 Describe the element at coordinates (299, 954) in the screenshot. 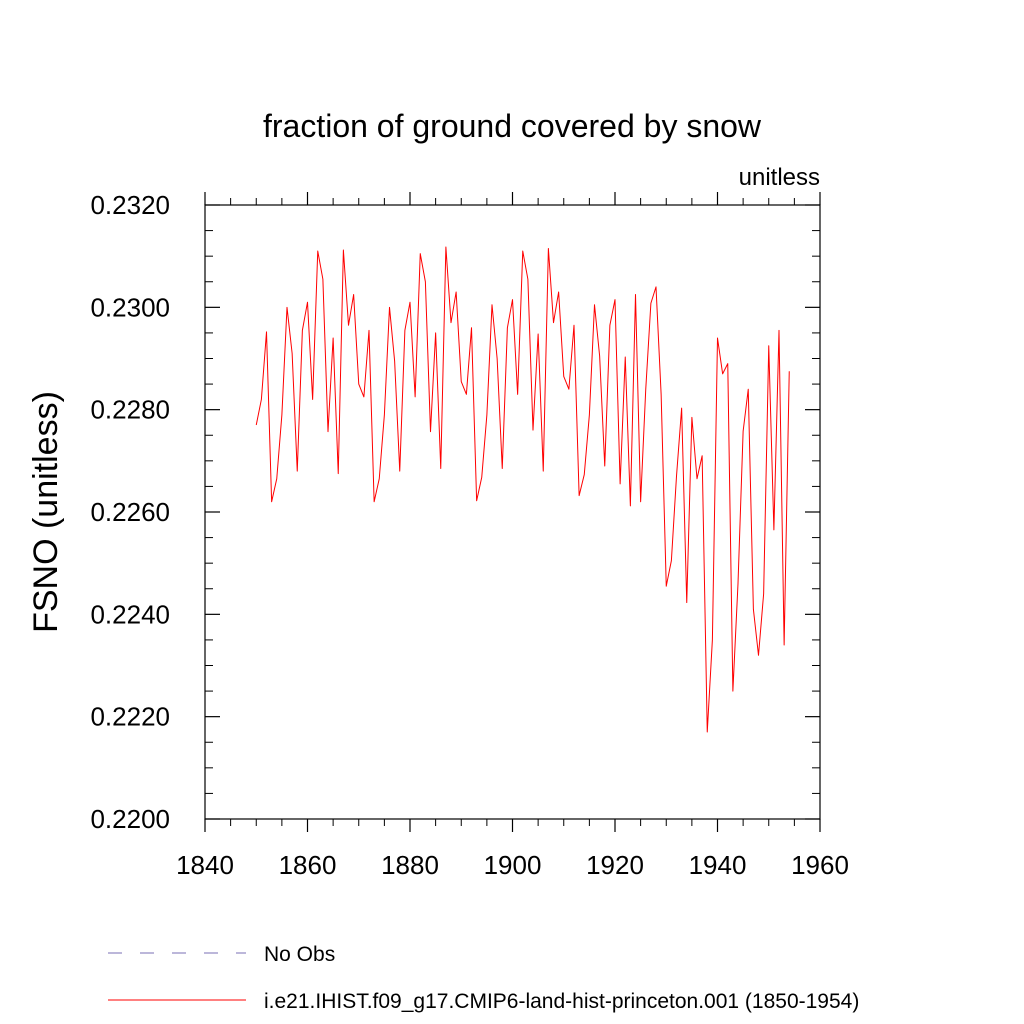

I see `legend-label-no-obs: No Obs` at that location.